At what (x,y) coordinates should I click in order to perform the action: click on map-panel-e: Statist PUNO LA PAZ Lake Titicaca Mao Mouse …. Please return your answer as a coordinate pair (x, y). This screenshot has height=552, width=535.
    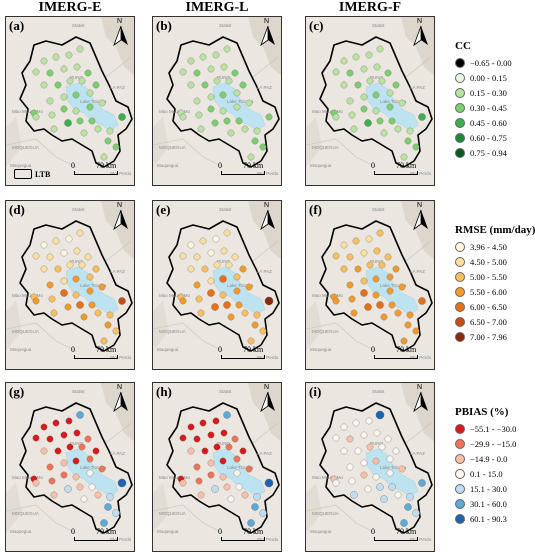
    Looking at the image, I should click on (217, 285).